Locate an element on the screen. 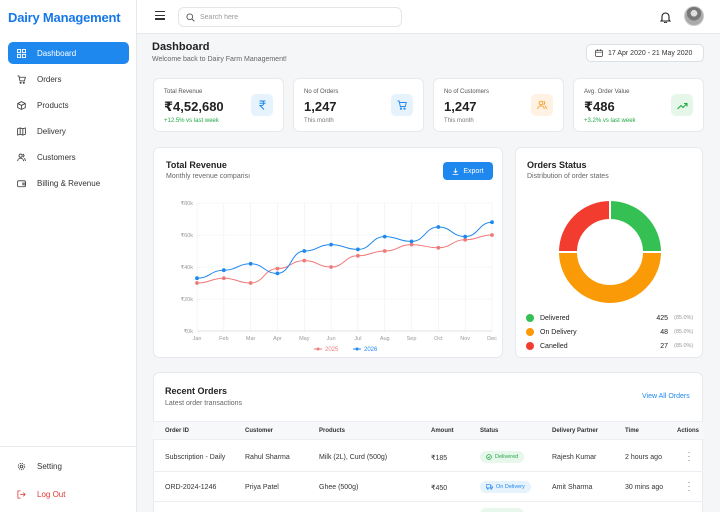 This screenshot has height=512, width=720. column-header: Order ID is located at coordinates (177, 431).